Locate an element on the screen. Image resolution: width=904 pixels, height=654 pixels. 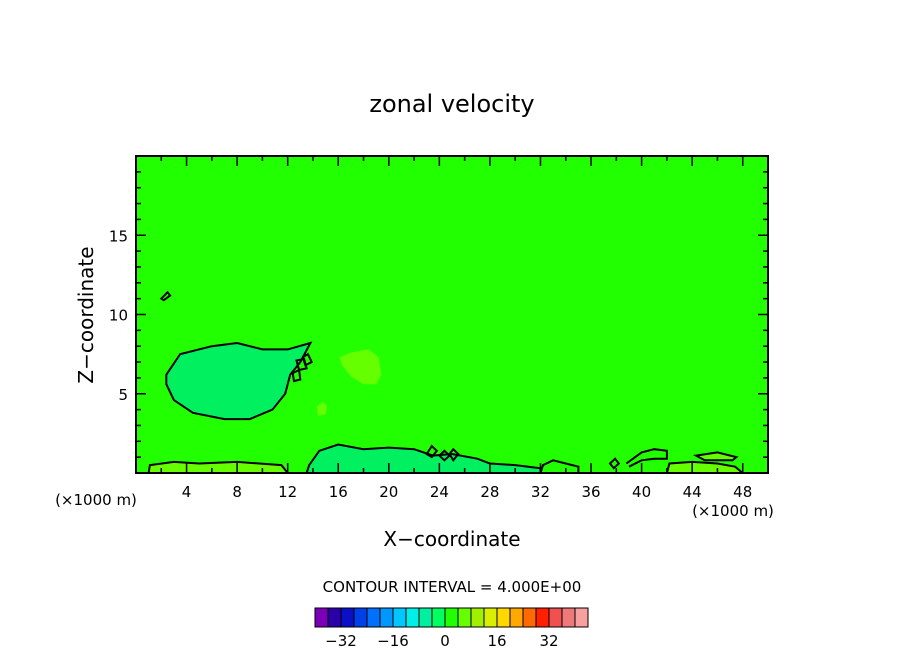
x-tick-label: 16 is located at coordinates (338, 492).